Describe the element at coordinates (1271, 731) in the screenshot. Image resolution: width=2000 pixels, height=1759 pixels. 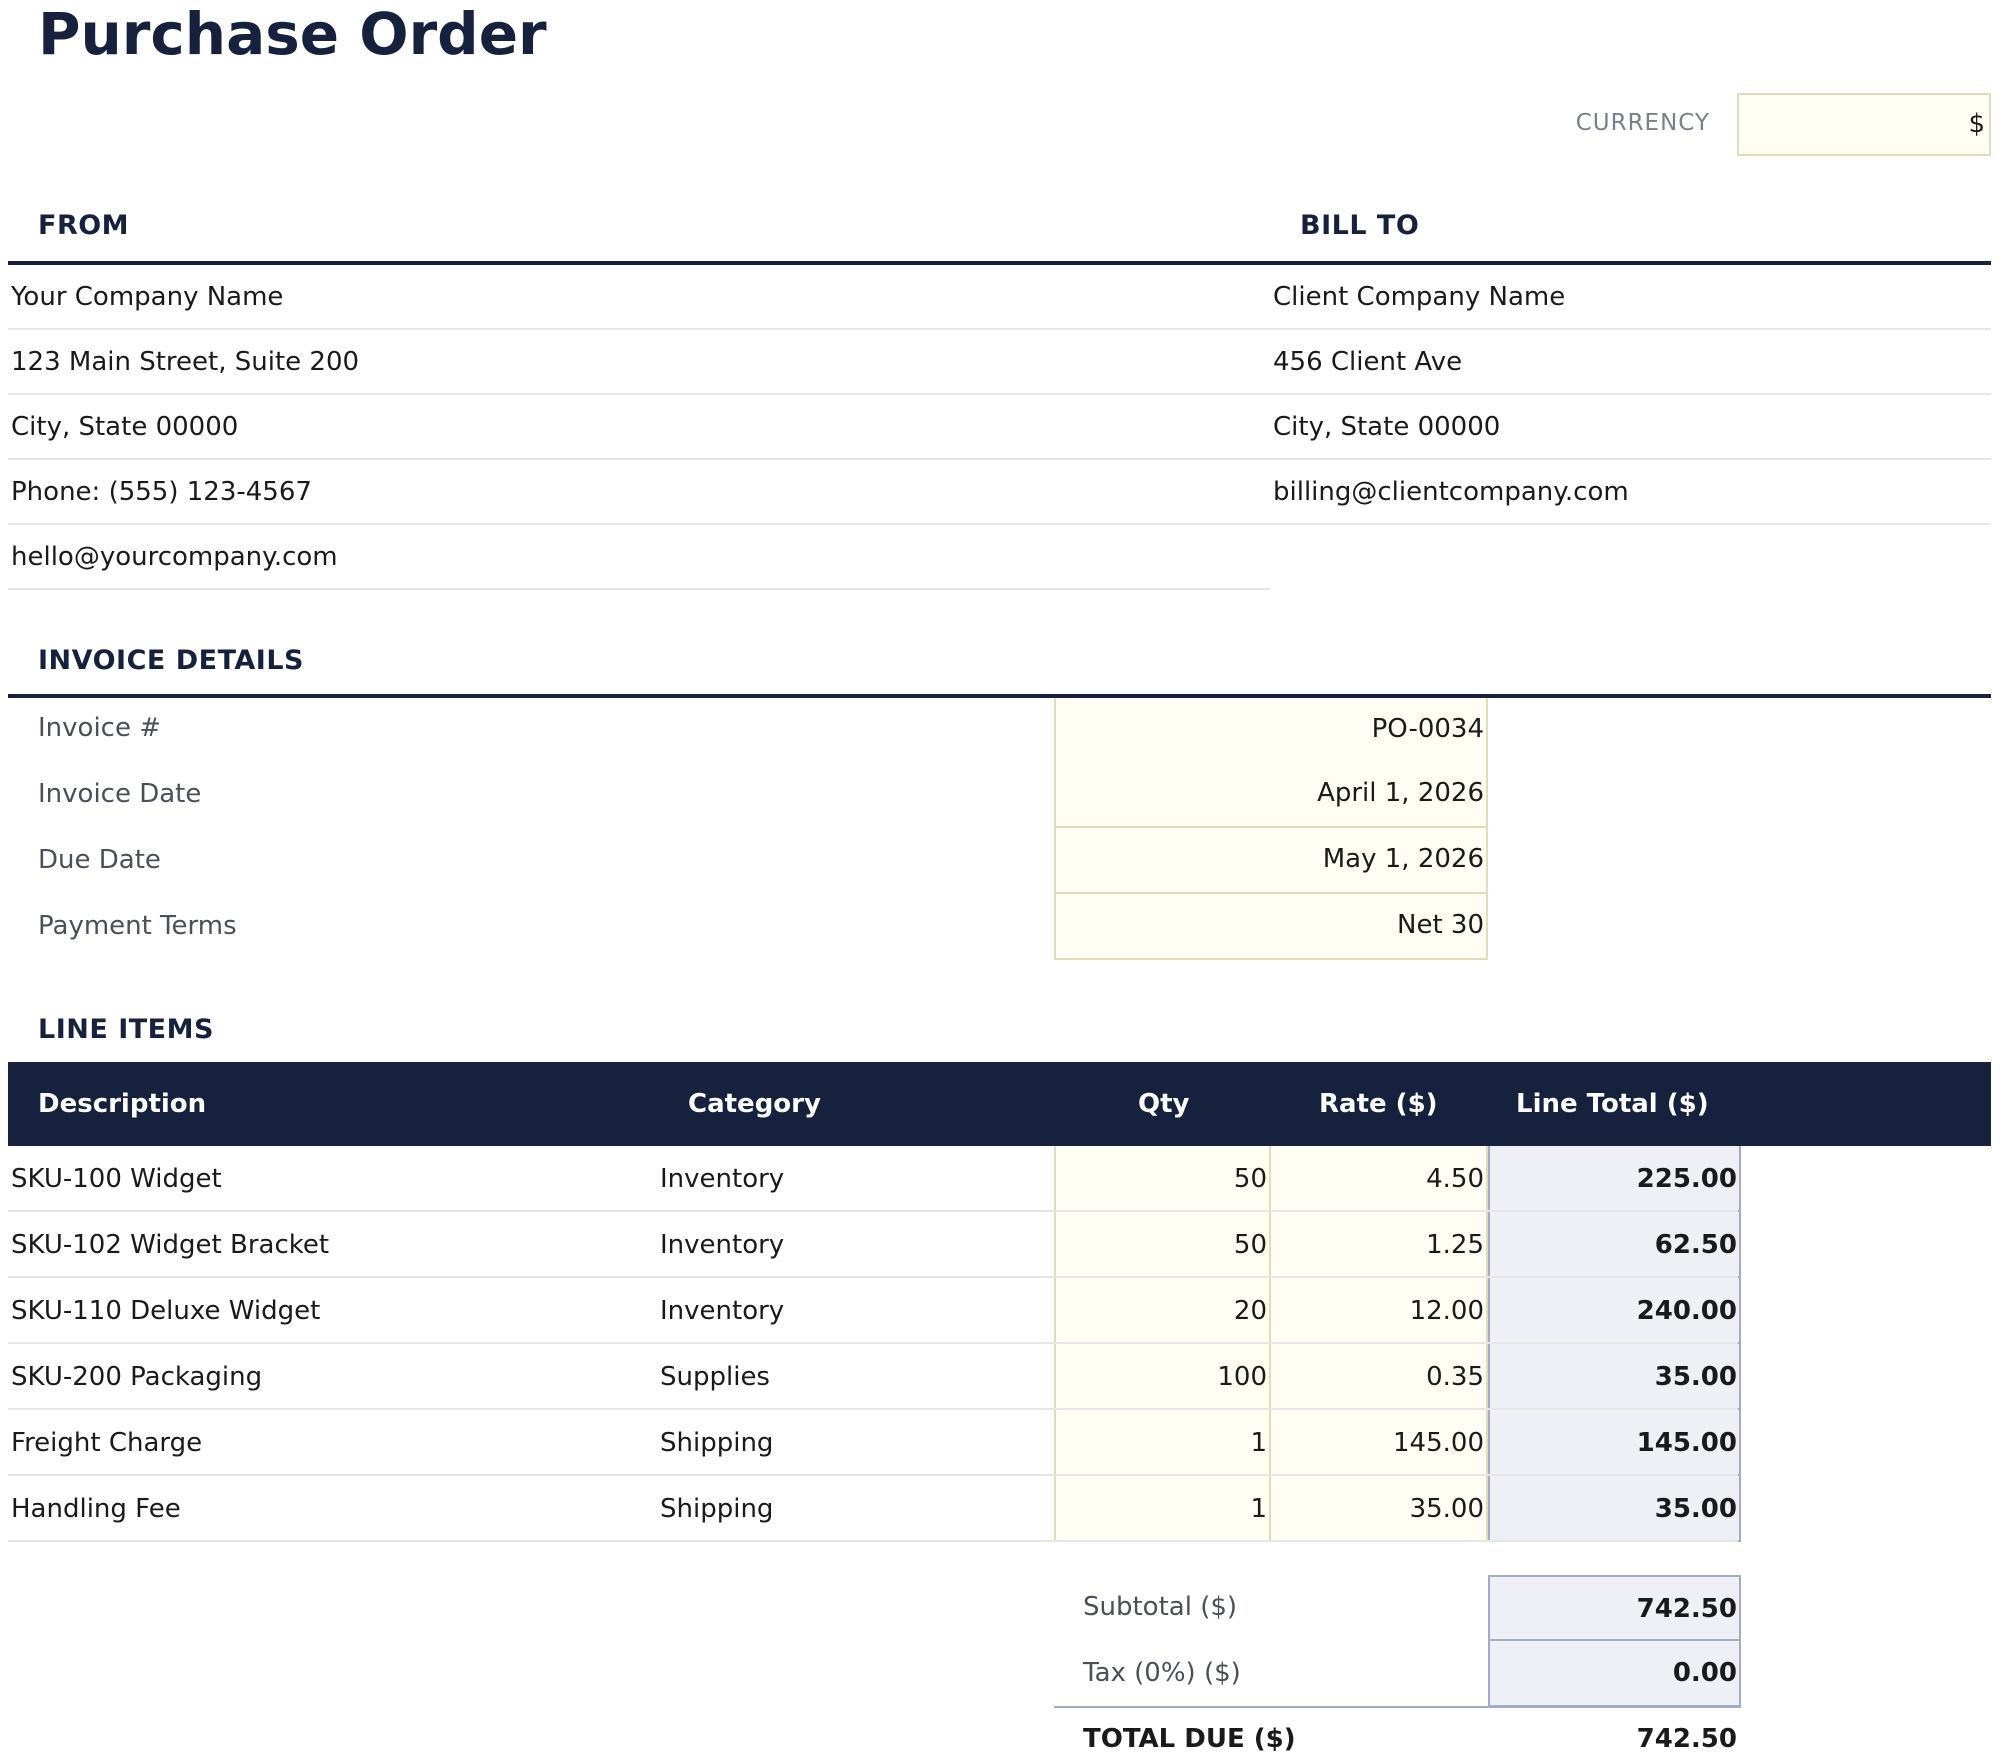
I see `invoice-number-field: PO-0034` at that location.